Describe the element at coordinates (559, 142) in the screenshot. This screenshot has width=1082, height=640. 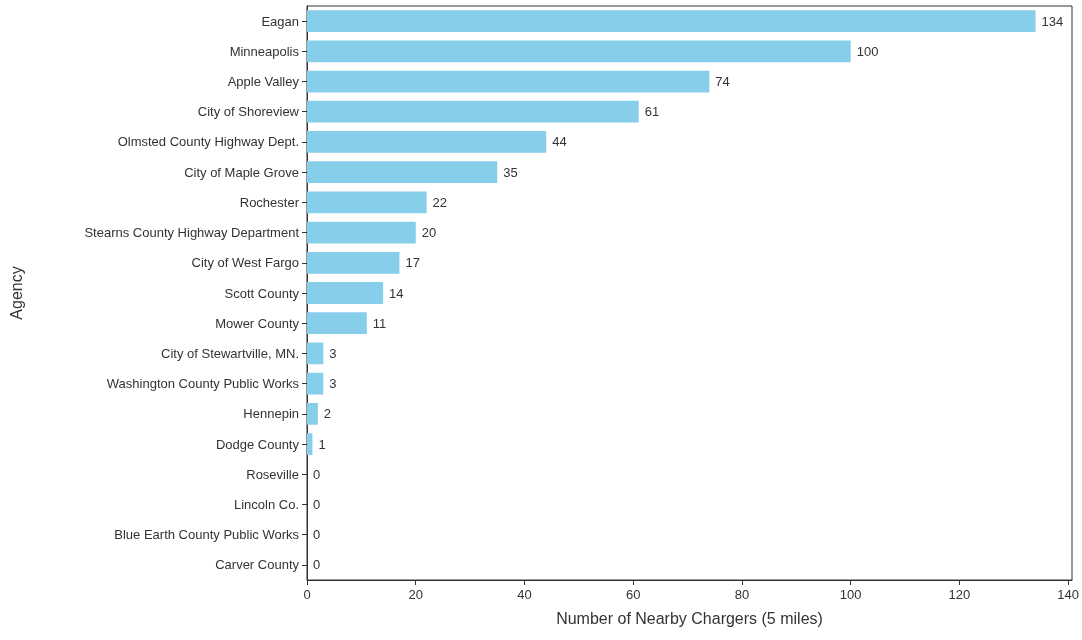
I see `data-label: 44` at that location.